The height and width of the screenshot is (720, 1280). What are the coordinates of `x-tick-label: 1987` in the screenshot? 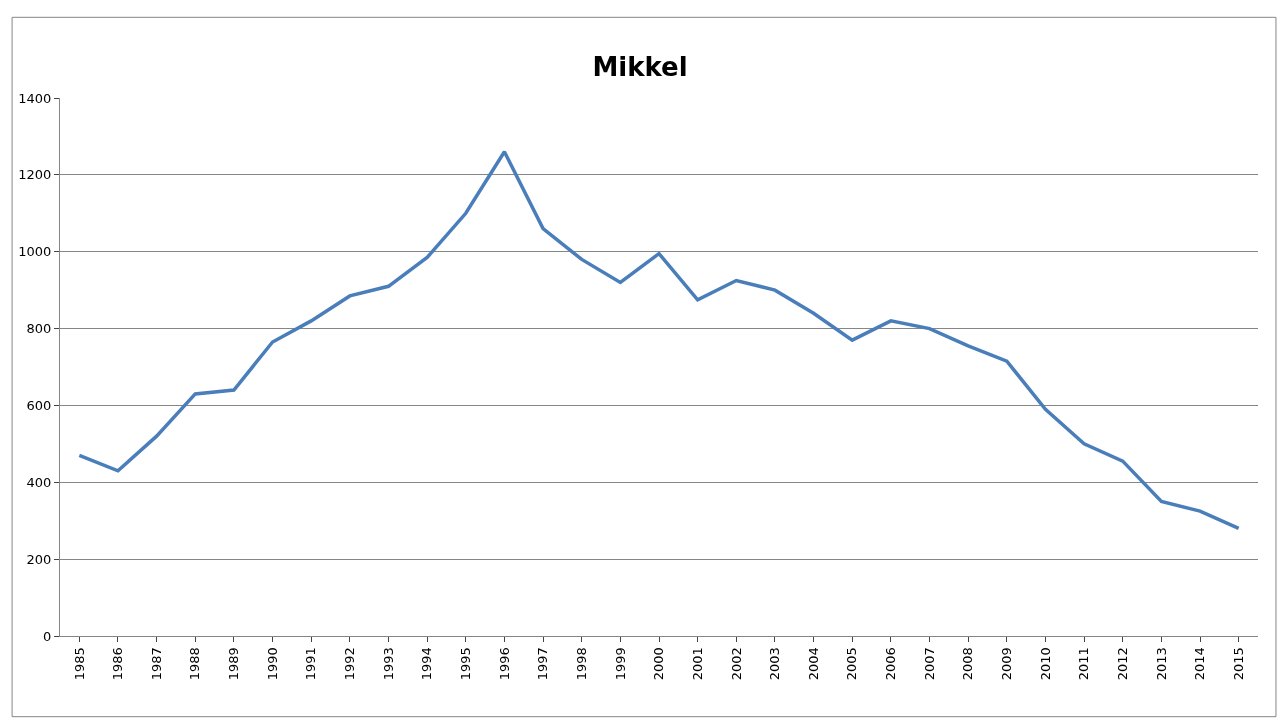 It's located at (156, 664).